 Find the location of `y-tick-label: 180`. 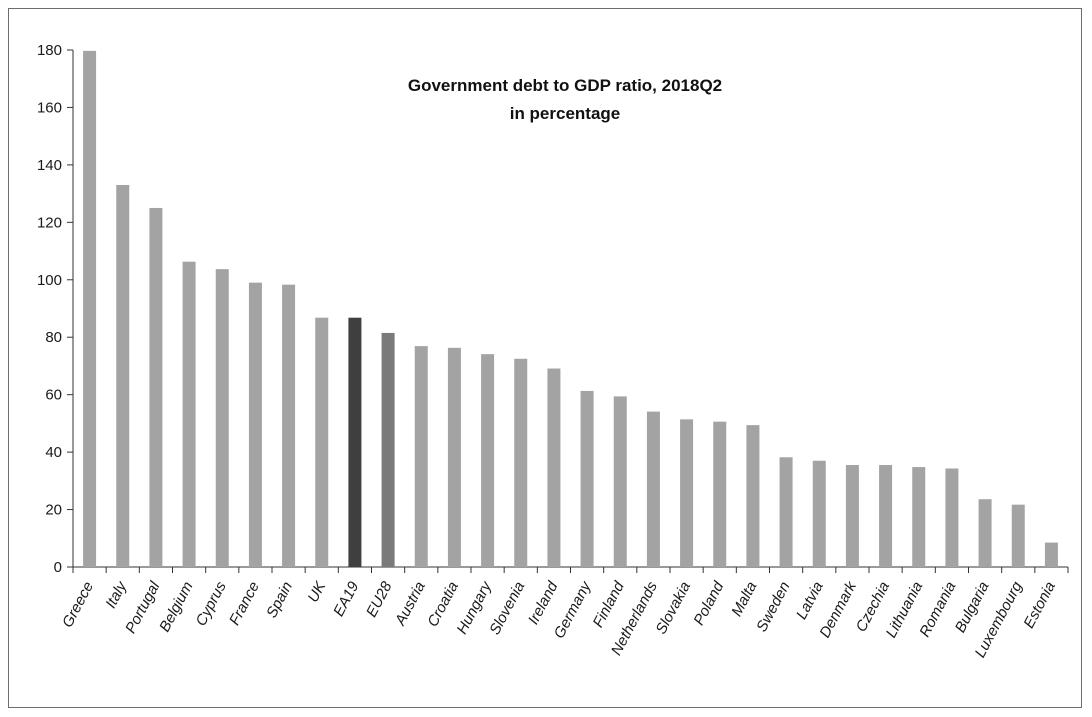

y-tick-label: 180 is located at coordinates (49, 50).